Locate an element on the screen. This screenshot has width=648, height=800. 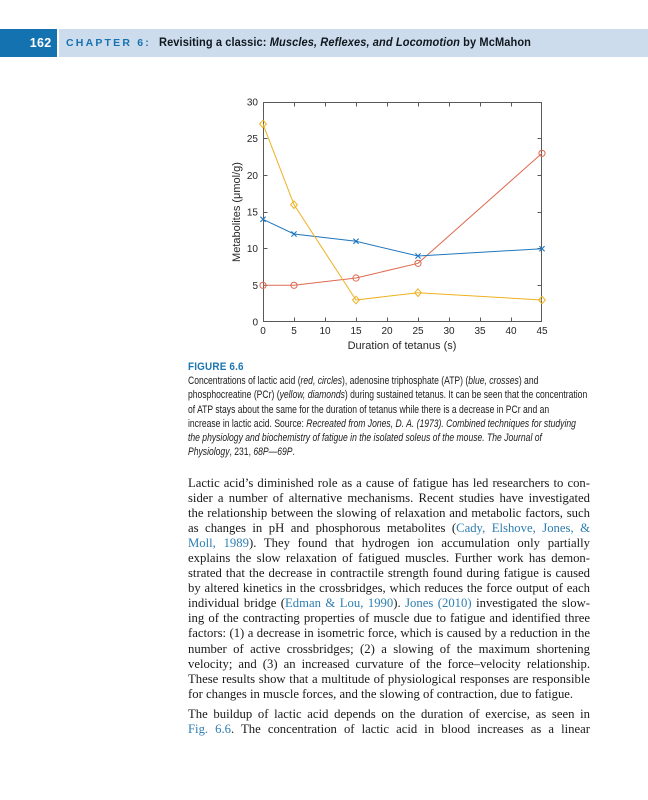
svg-text: 35 is located at coordinates (480, 331).